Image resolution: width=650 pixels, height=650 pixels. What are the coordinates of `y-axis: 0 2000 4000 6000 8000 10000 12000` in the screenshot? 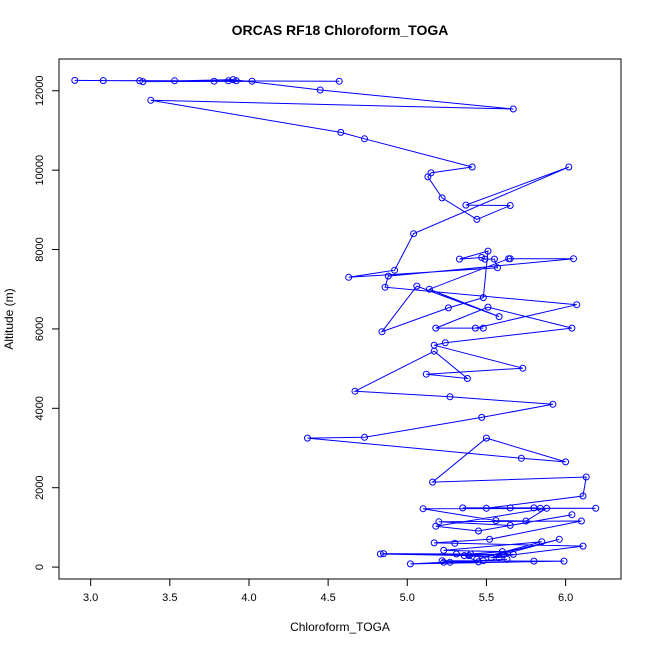 It's located at (47, 322).